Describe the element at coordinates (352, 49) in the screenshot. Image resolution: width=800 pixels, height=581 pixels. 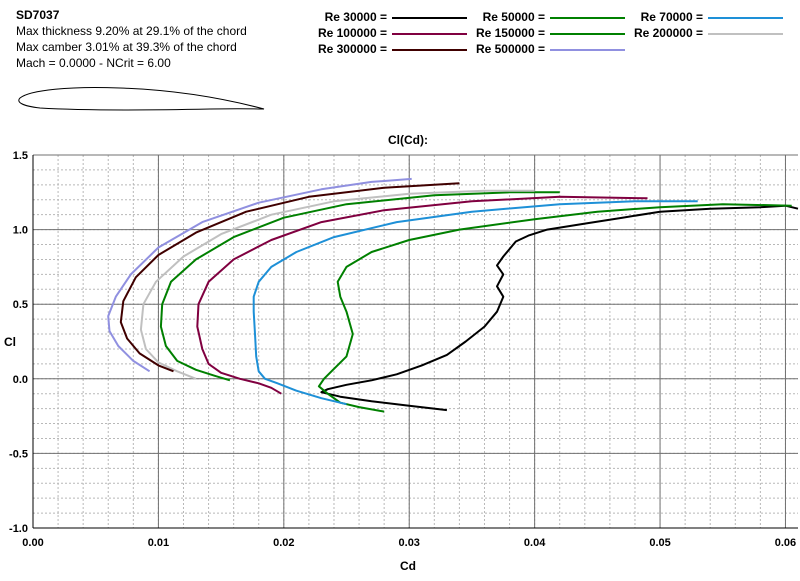
I see `legend-label: Re 300000 =` at that location.